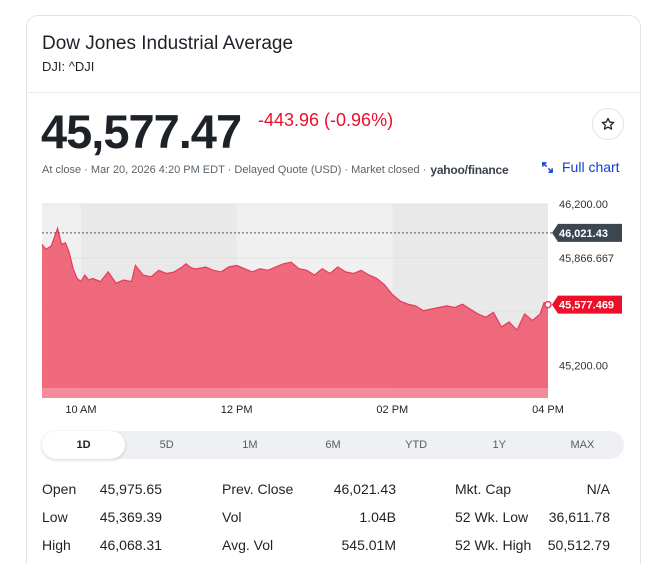 Image resolution: width=668 pixels, height=564 pixels. What do you see at coordinates (469, 170) in the screenshot?
I see `yahoo-finance-logo: yahoo/finance` at bounding box center [469, 170].